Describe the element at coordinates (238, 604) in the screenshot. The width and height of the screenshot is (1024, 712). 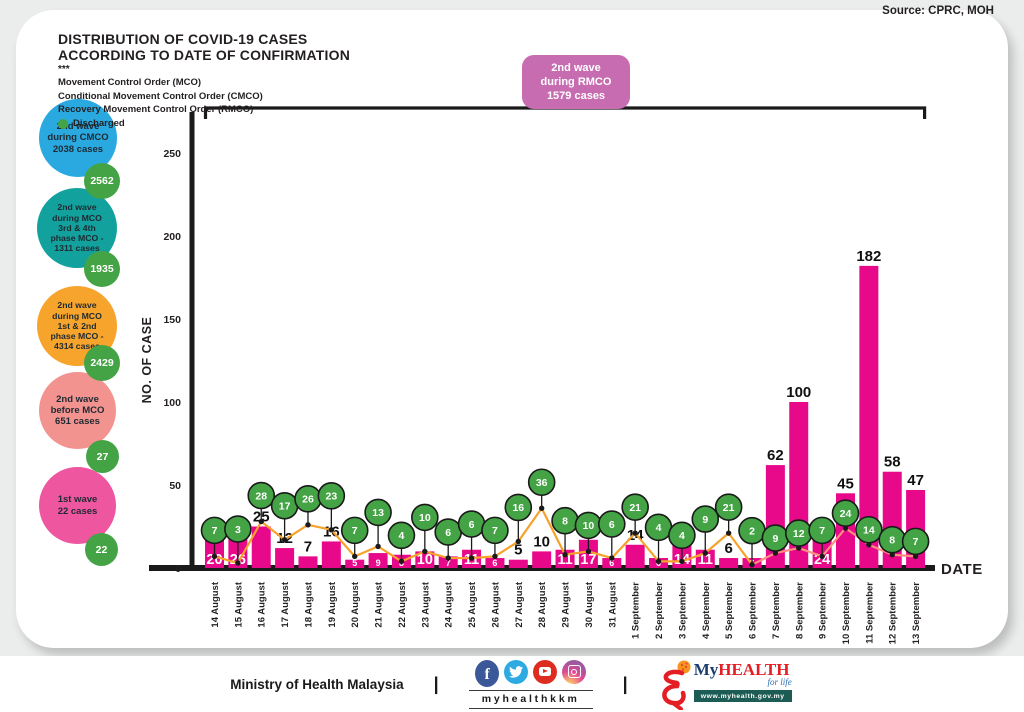
I see `date-label-1: 15 August` at that location.